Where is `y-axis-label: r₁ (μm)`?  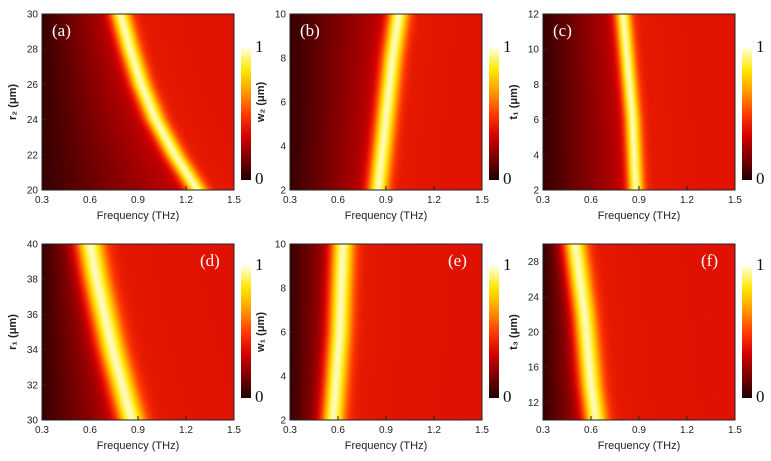
y-axis-label: r₁ (μm) is located at coordinates (13, 332).